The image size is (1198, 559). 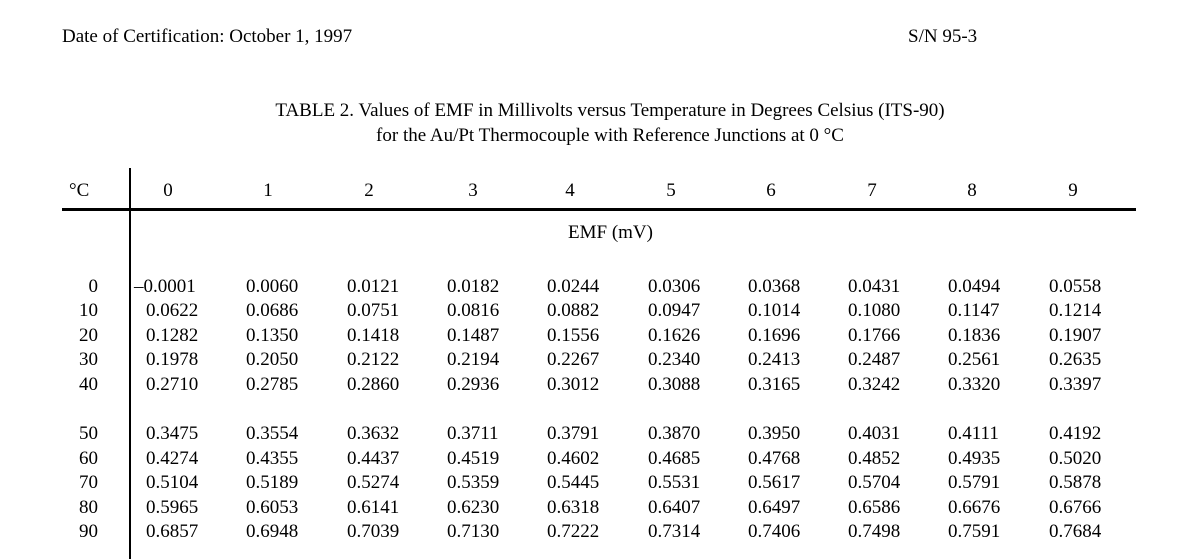 I want to click on emf-cell: 0.4685, so click(x=674, y=458).